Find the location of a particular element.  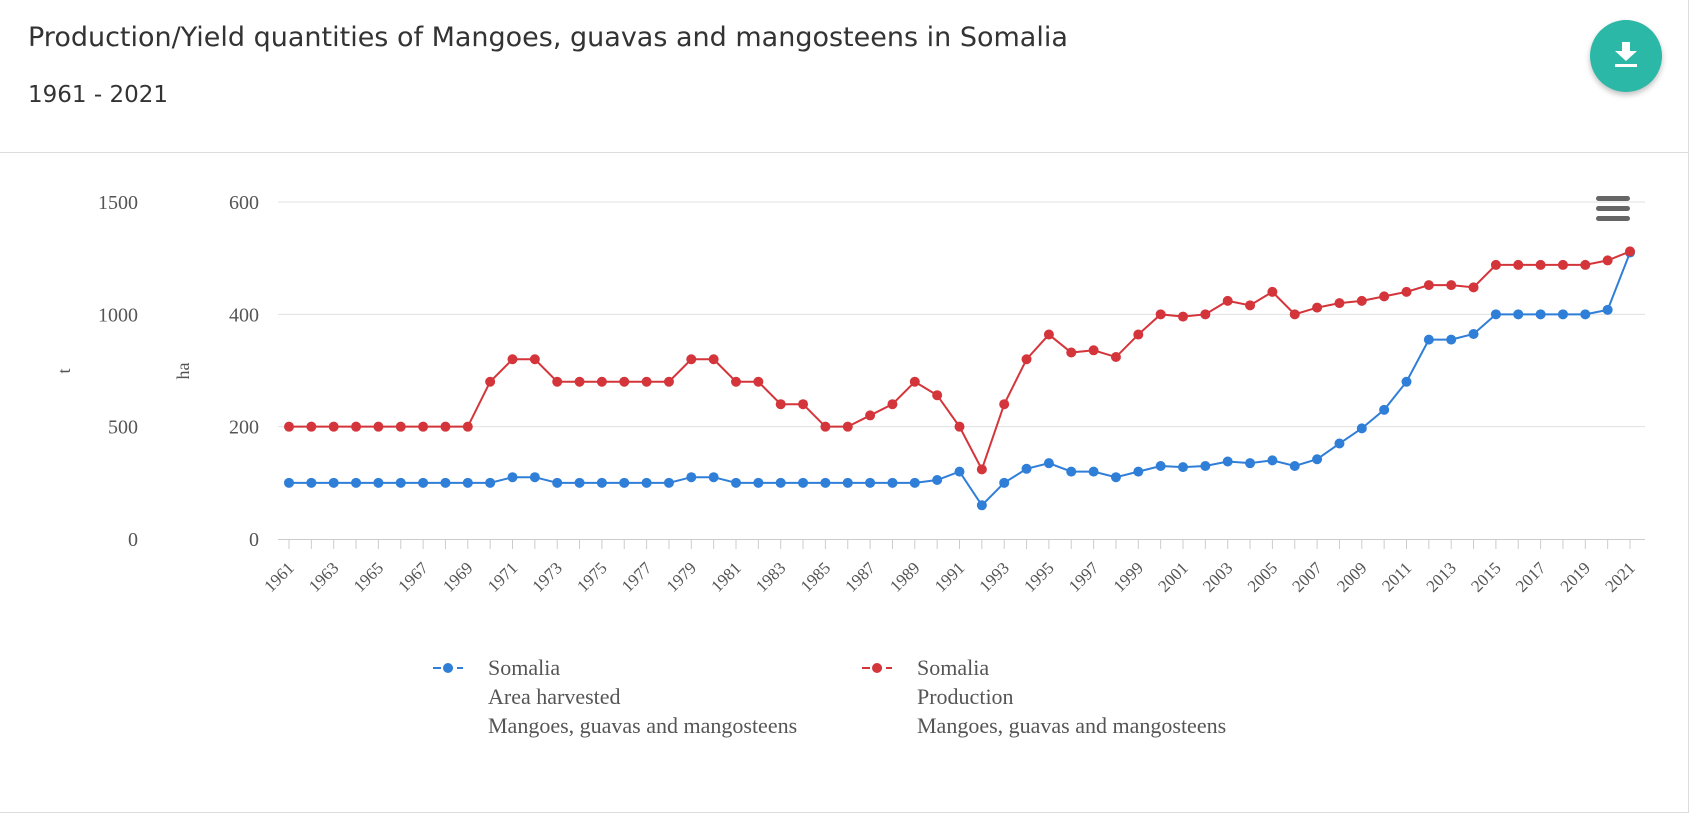

x-tick-label: 1997 is located at coordinates (1084, 577).